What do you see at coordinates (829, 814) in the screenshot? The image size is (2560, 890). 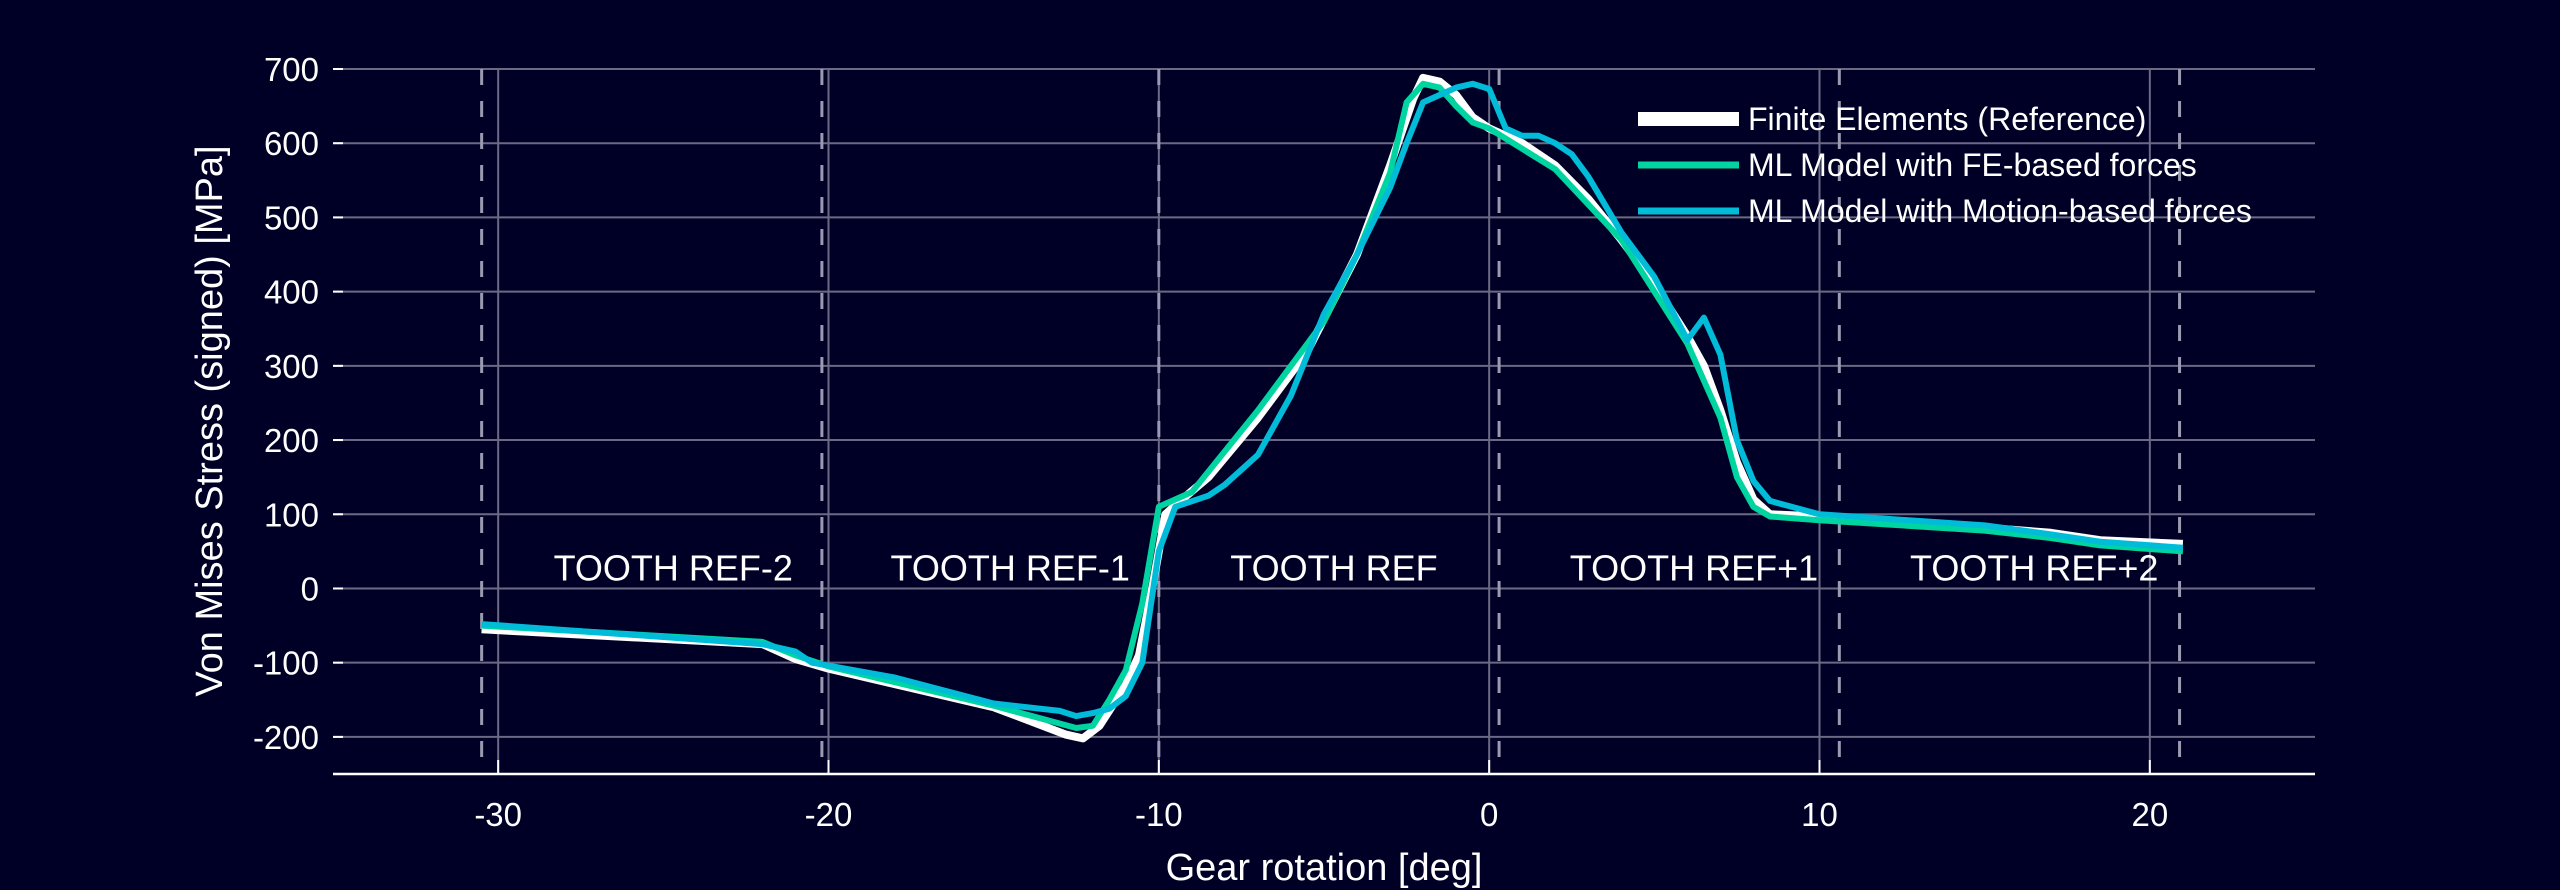 I see `x-tick-label: -20` at bounding box center [829, 814].